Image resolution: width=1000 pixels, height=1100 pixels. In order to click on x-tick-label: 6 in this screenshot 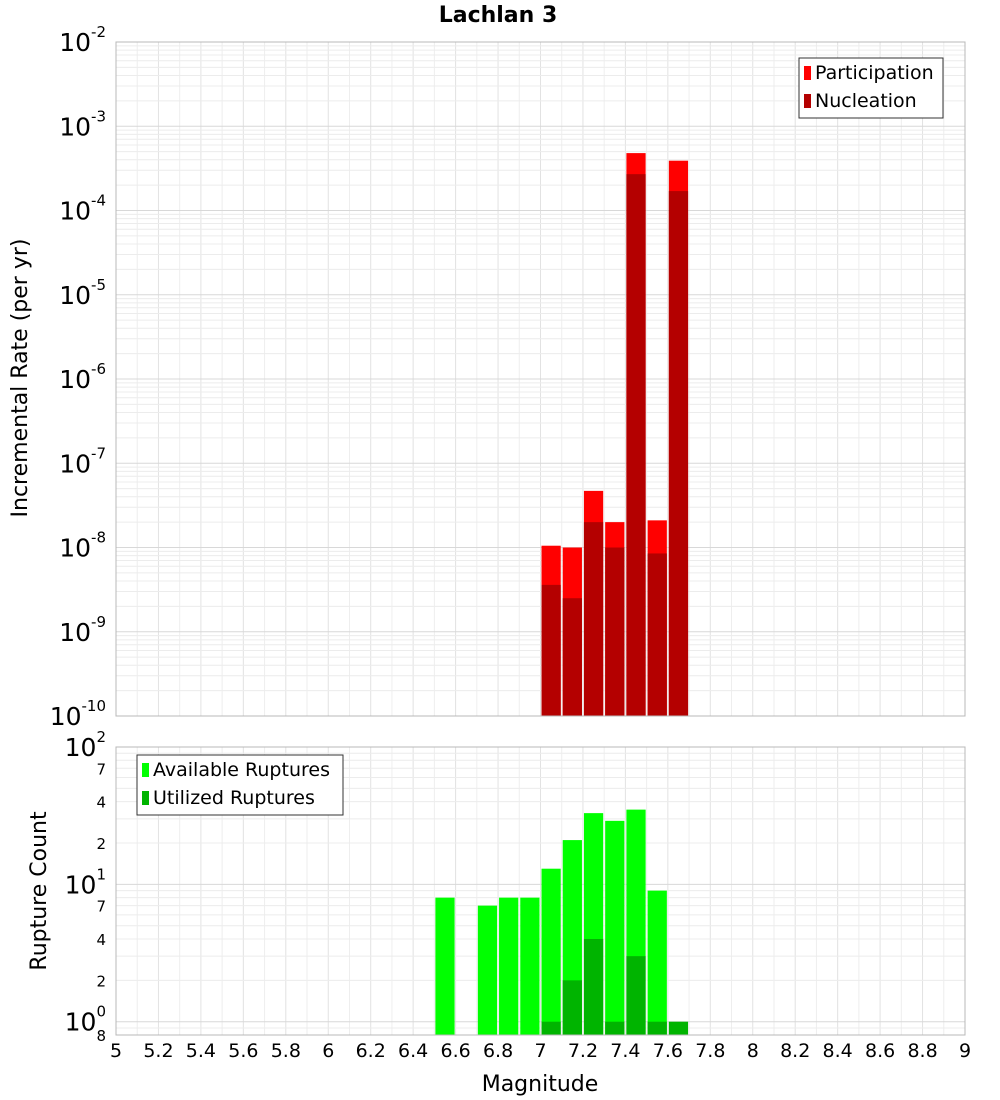, I will do `click(328, 1051)`.